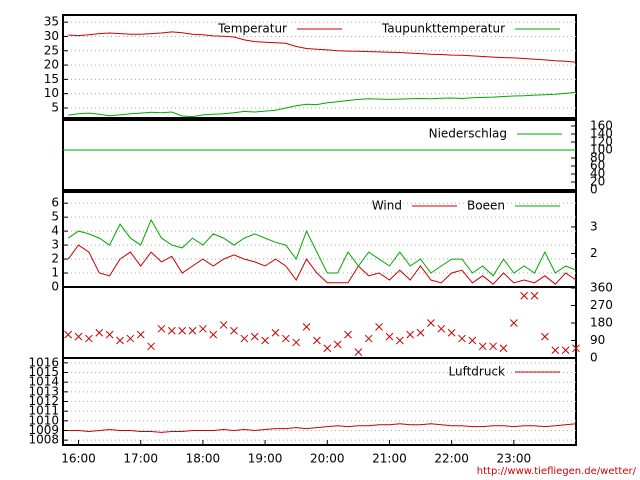  I want to click on y-tick-label: 1011, so click(43, 411).